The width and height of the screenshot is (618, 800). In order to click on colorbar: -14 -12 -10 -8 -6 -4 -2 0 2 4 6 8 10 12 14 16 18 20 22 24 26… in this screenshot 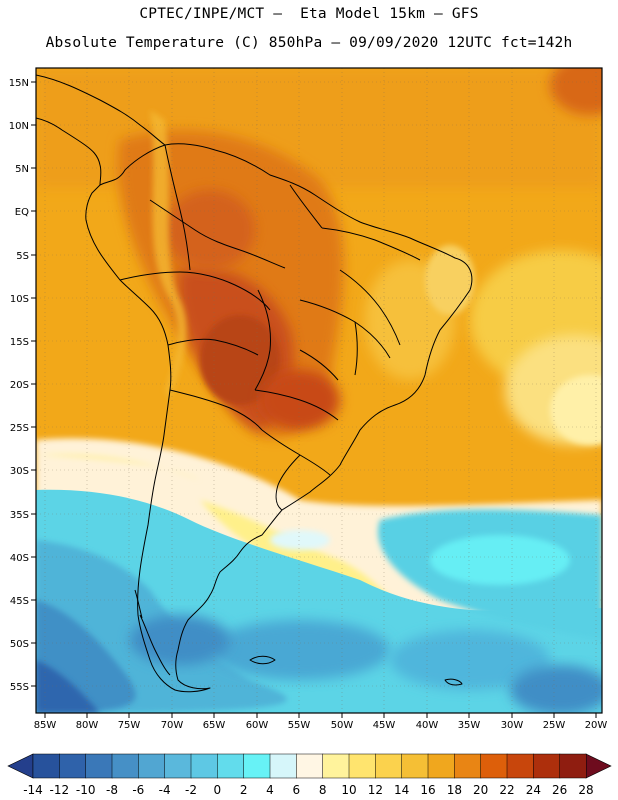, I will do `click(309, 775)`.